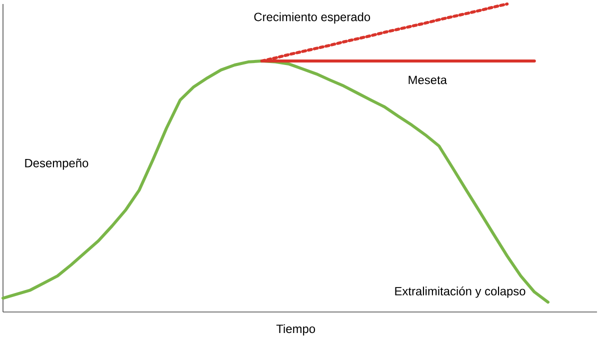  What do you see at coordinates (312, 18) in the screenshot?
I see `series-label: Crecimiento esperado` at bounding box center [312, 18].